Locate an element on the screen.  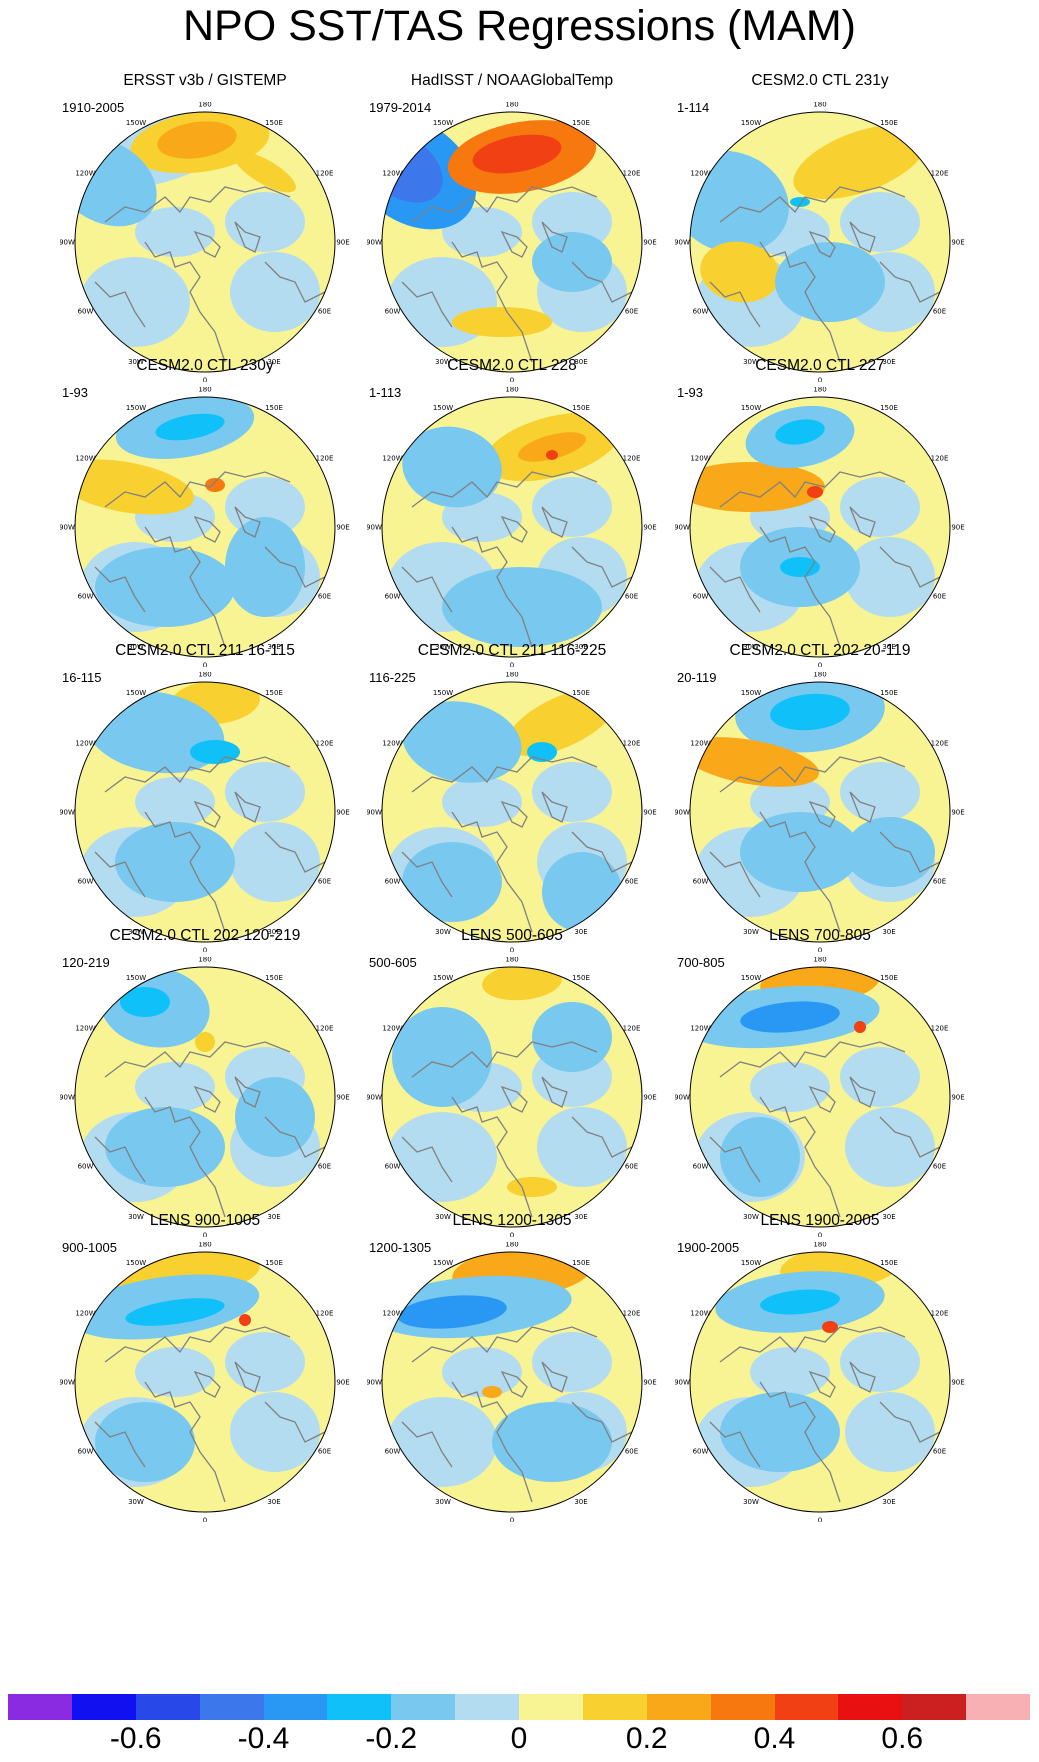
panel-title: CESM2.0 CTL 202 20-119 is located at coordinates (820, 650).